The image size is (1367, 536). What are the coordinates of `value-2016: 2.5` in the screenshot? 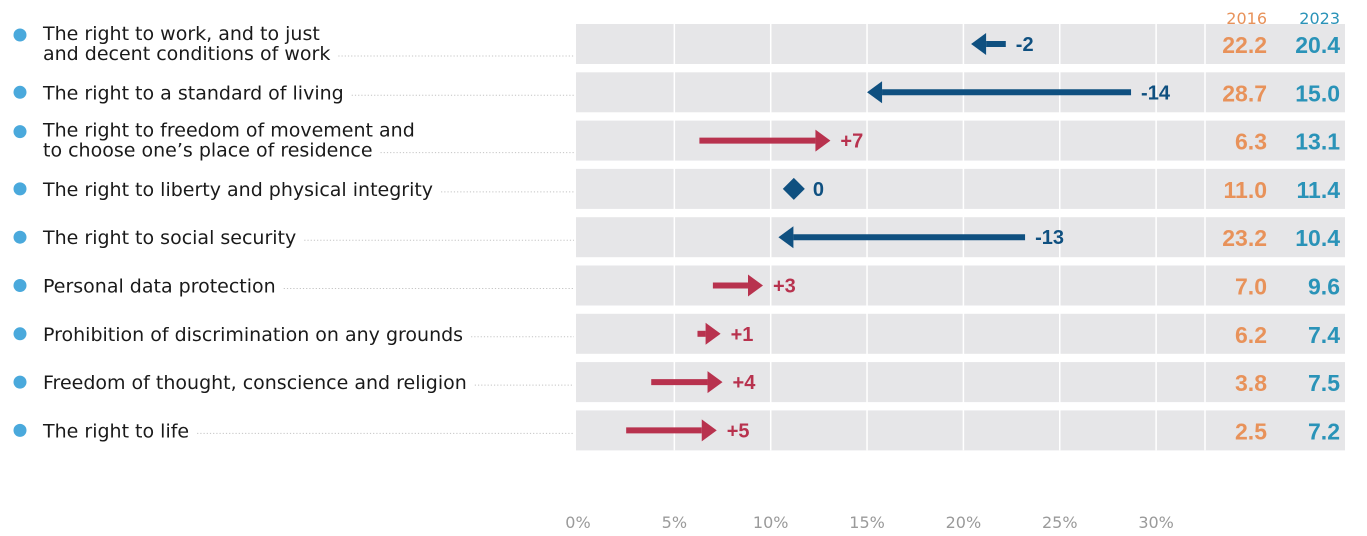 It's located at (1251, 431).